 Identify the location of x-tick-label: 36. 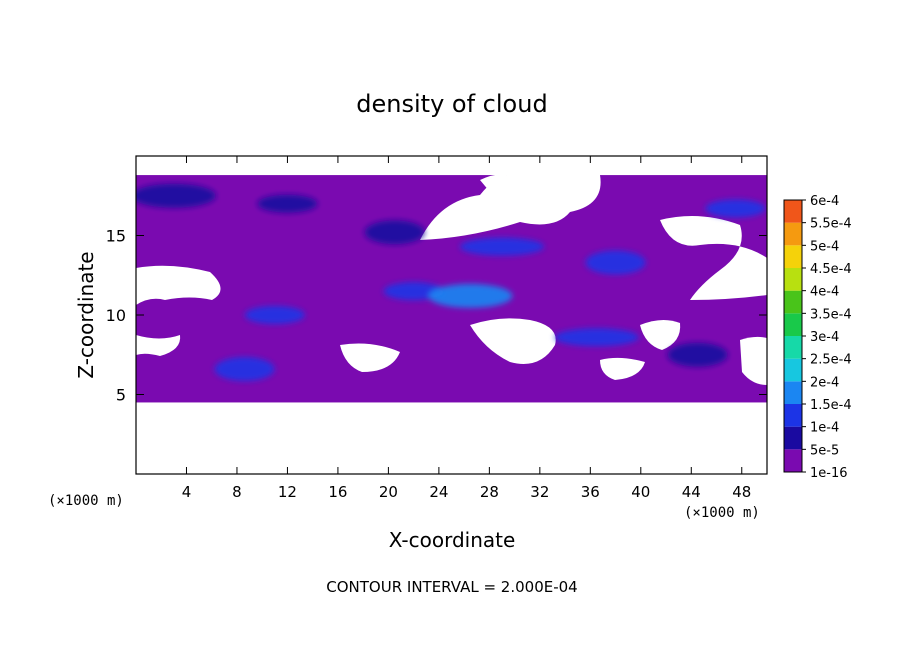
(590, 492).